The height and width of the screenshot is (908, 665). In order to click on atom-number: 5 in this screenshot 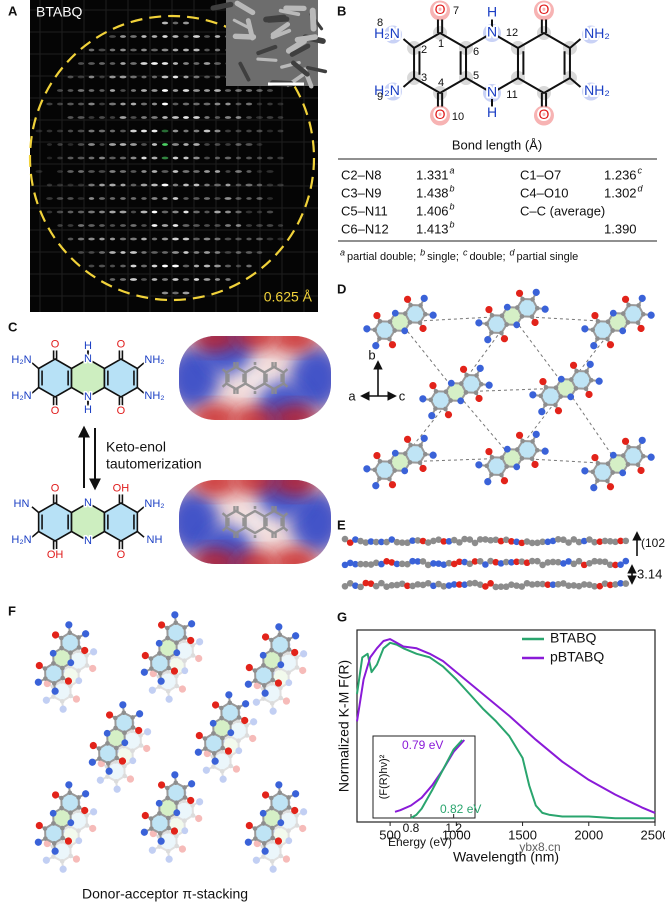, I will do `click(476, 76)`.